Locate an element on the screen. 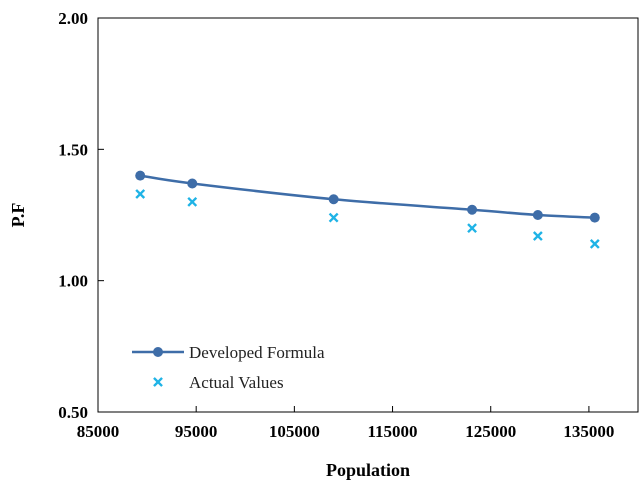  x-tick-label: 125000 is located at coordinates (490, 431).